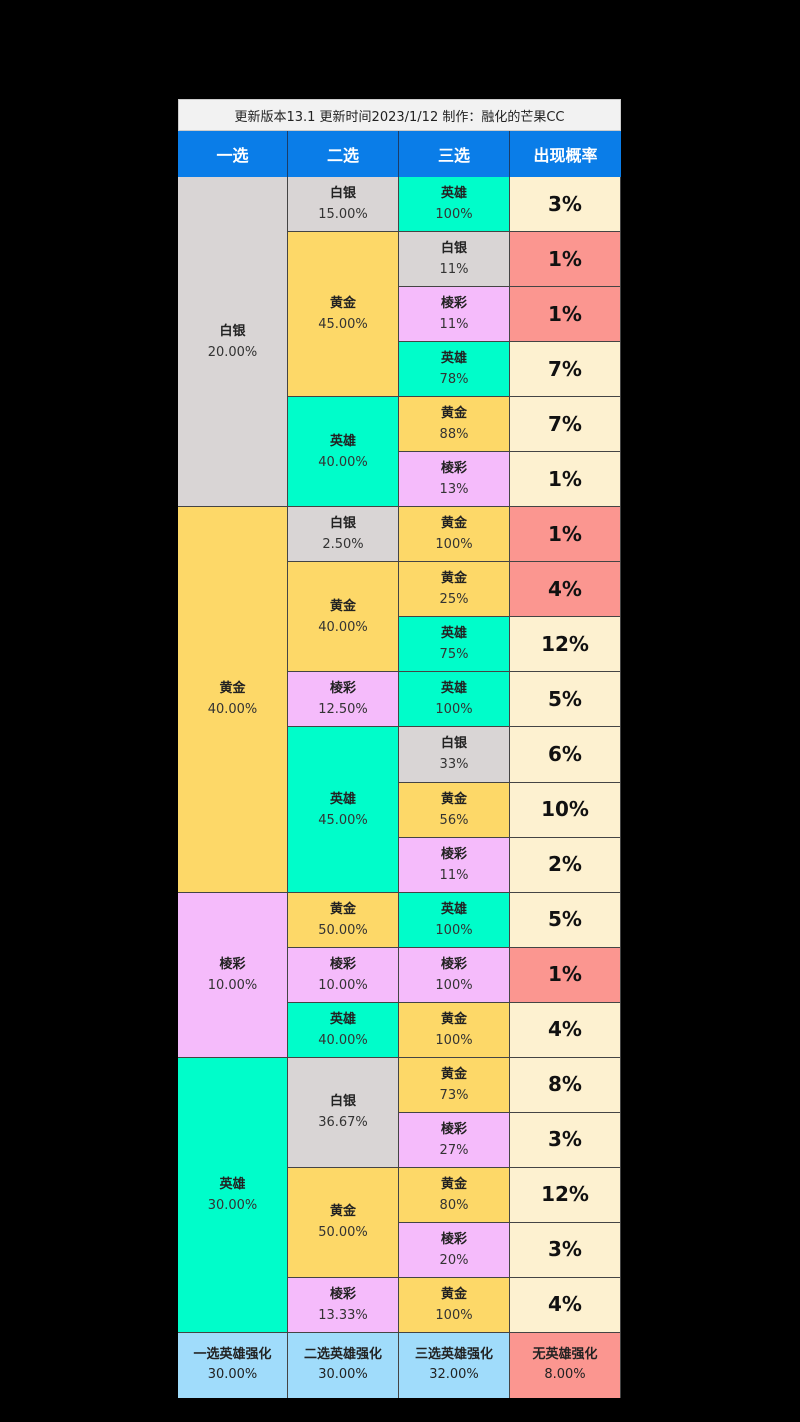  I want to click on summary-label: 无英雄强化, so click(565, 1355).